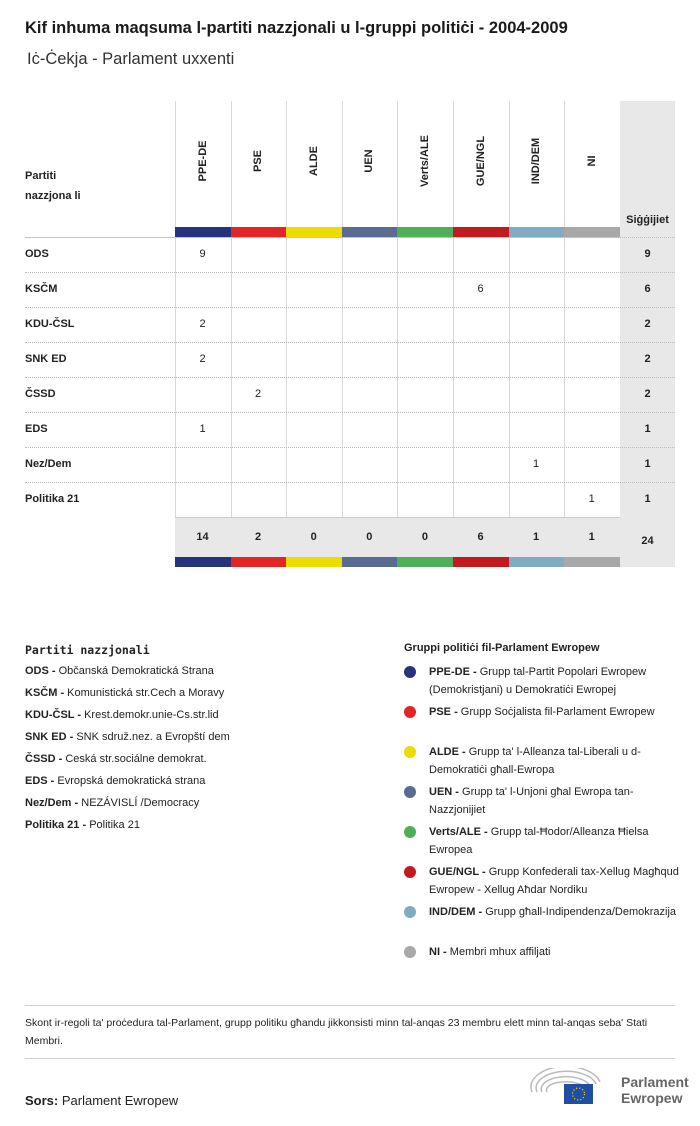 This screenshot has width=700, height=1126. What do you see at coordinates (424, 161) in the screenshot?
I see `group-name: Verts/ALE` at bounding box center [424, 161].